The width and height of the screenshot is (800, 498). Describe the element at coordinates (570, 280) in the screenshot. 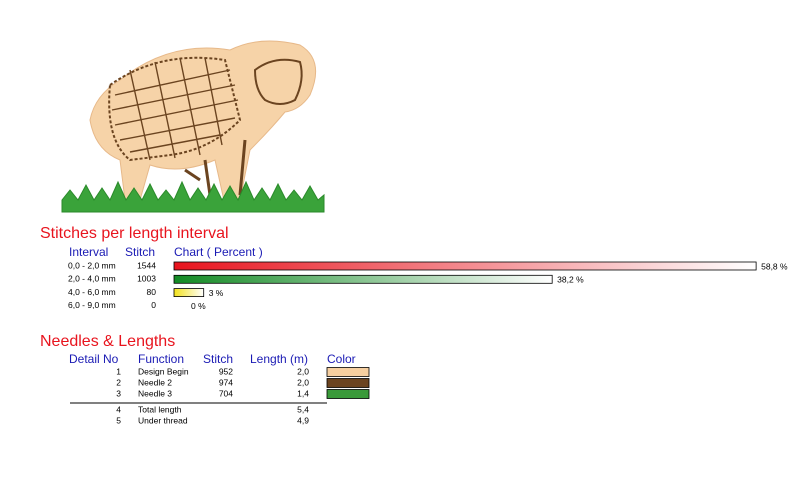

I see `percent-label: 38,2 %` at that location.